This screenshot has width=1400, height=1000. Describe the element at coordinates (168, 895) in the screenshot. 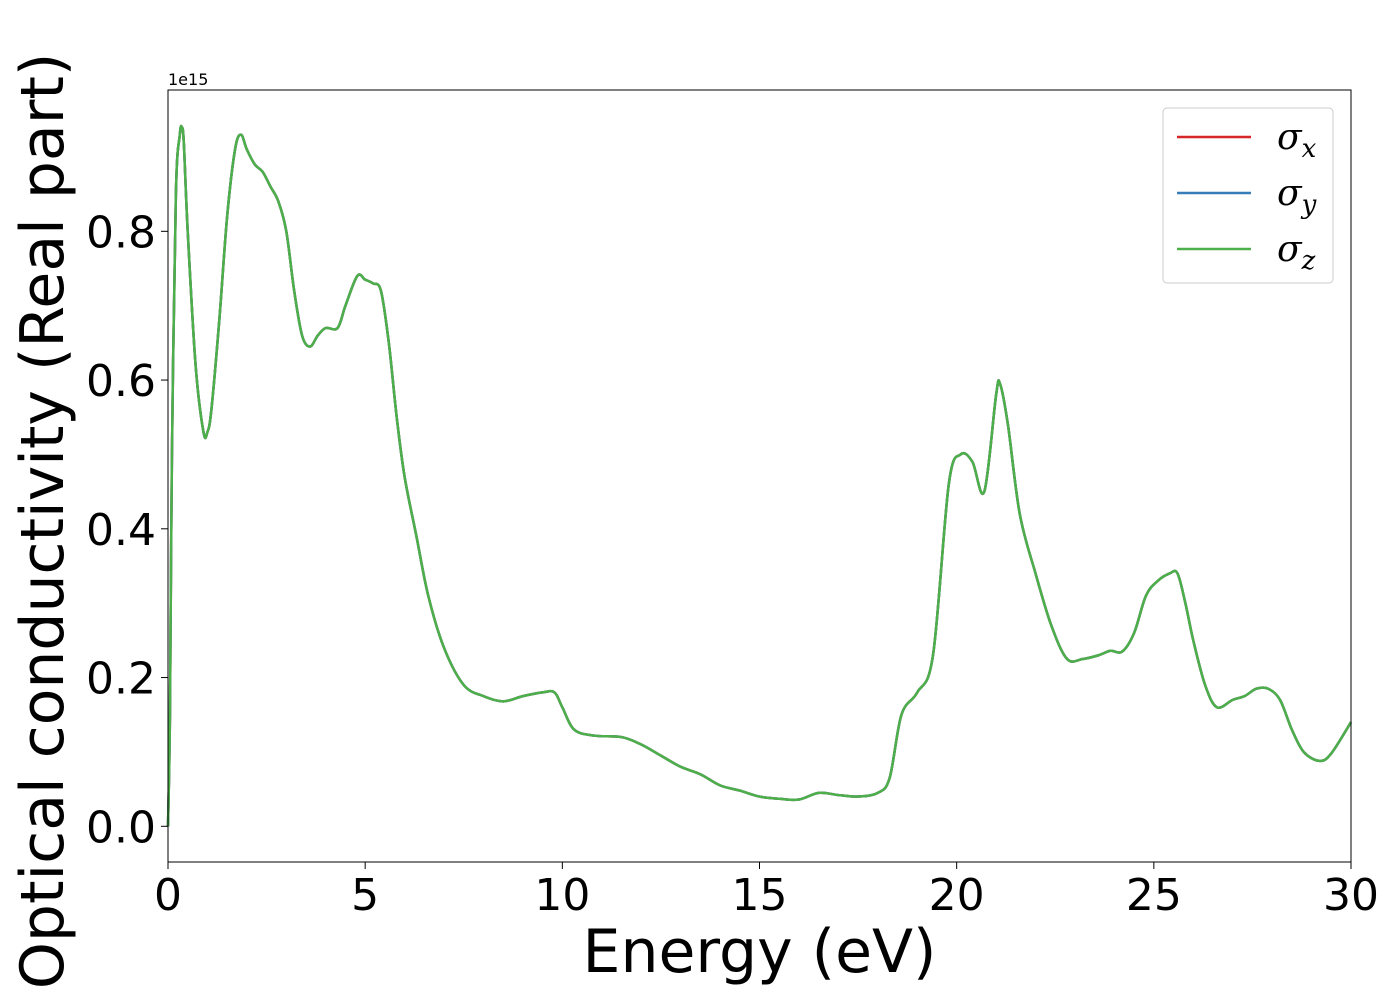

I see `x-tick-label: 0` at that location.